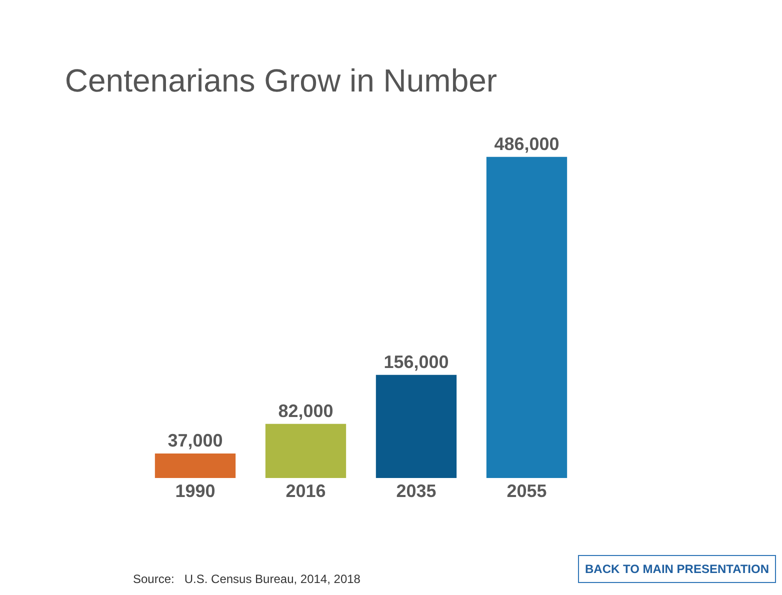 This screenshot has height=595, width=782. Describe the element at coordinates (306, 491) in the screenshot. I see `x-tick-label: 2016` at that location.